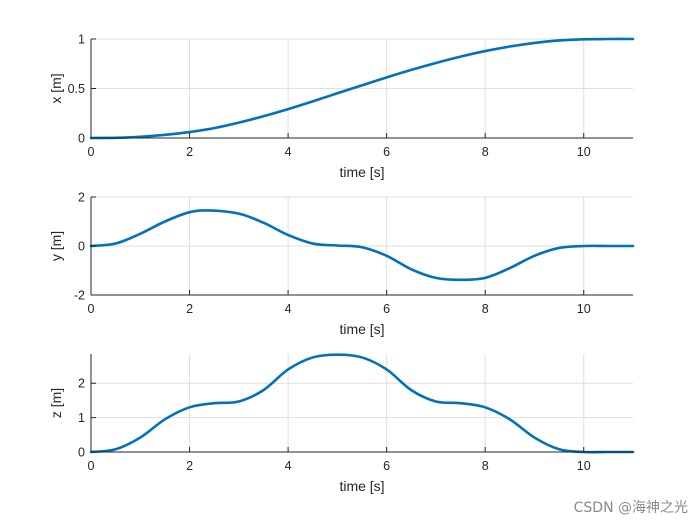  I want to click on y-axis-label: x [m], so click(56, 88).